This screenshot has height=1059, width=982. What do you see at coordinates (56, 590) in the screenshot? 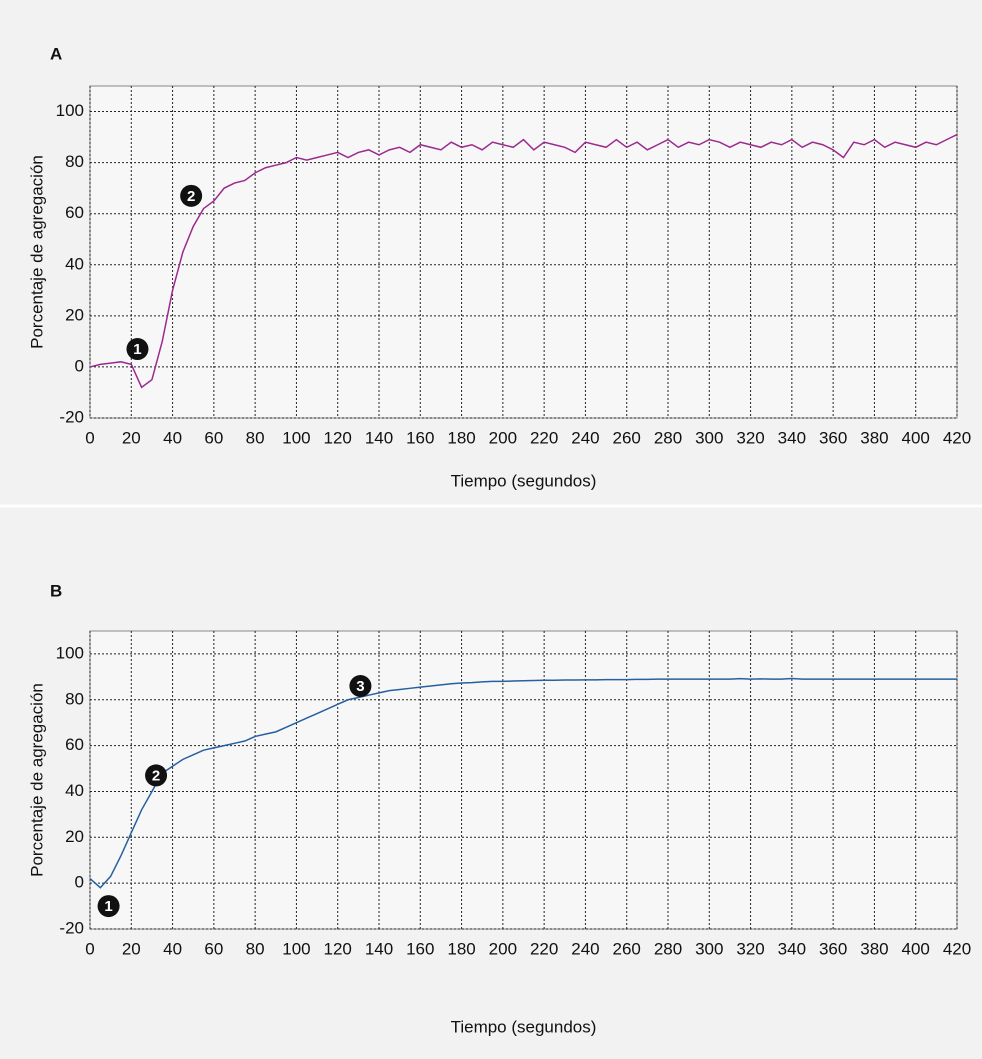
I see `panel-label: B` at bounding box center [56, 590].